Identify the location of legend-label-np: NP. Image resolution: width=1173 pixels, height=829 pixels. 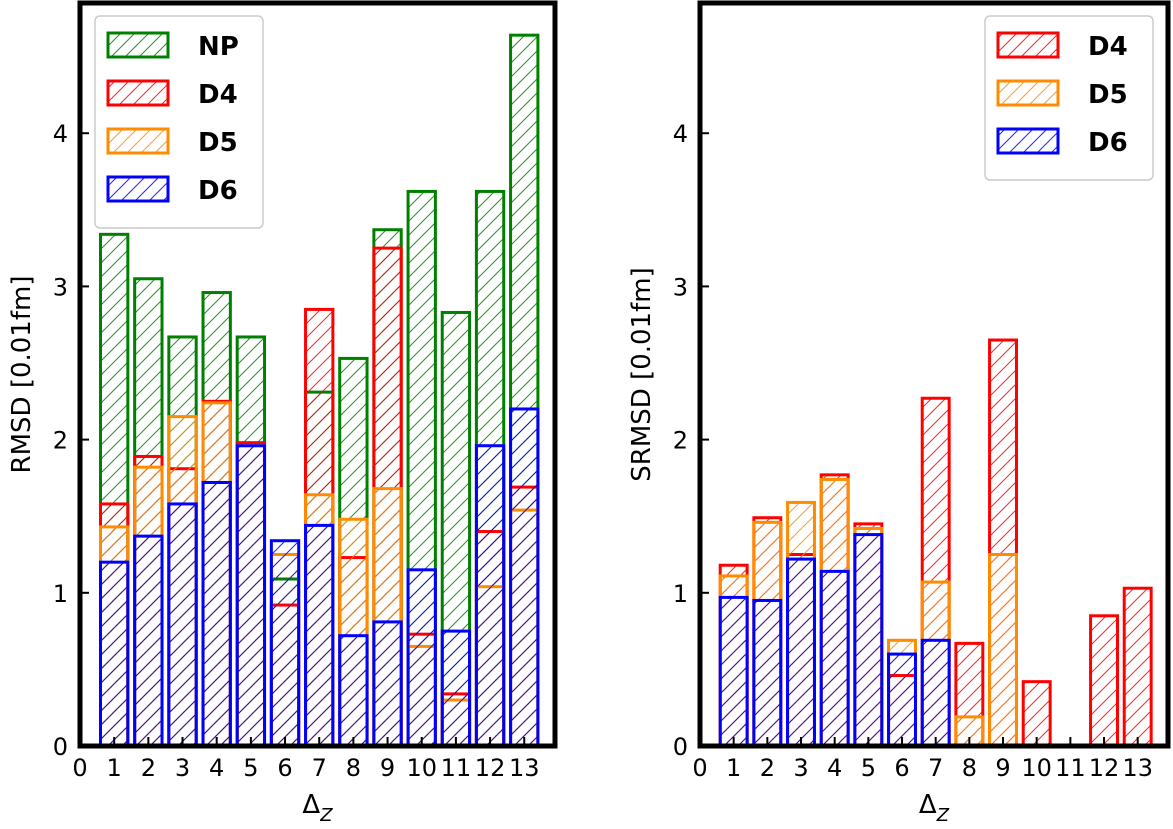
(218, 47).